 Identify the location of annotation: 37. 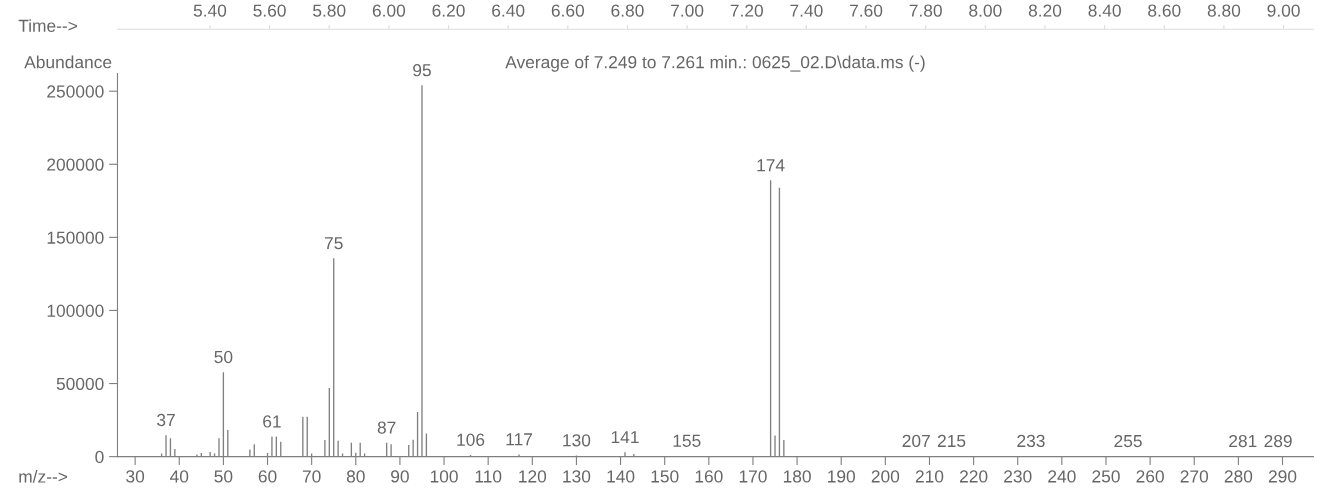
(166, 420).